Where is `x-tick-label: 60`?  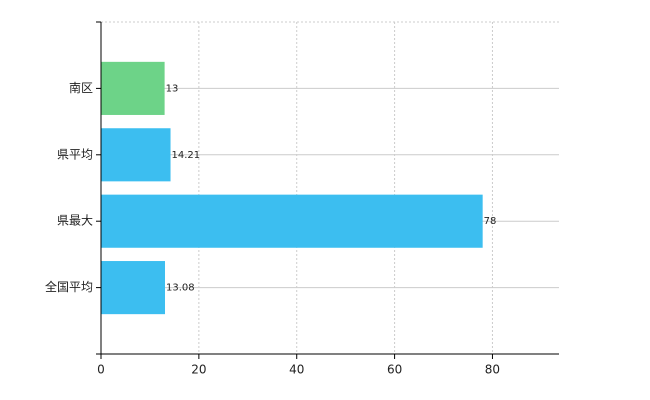
x-tick-label: 60 is located at coordinates (394, 370).